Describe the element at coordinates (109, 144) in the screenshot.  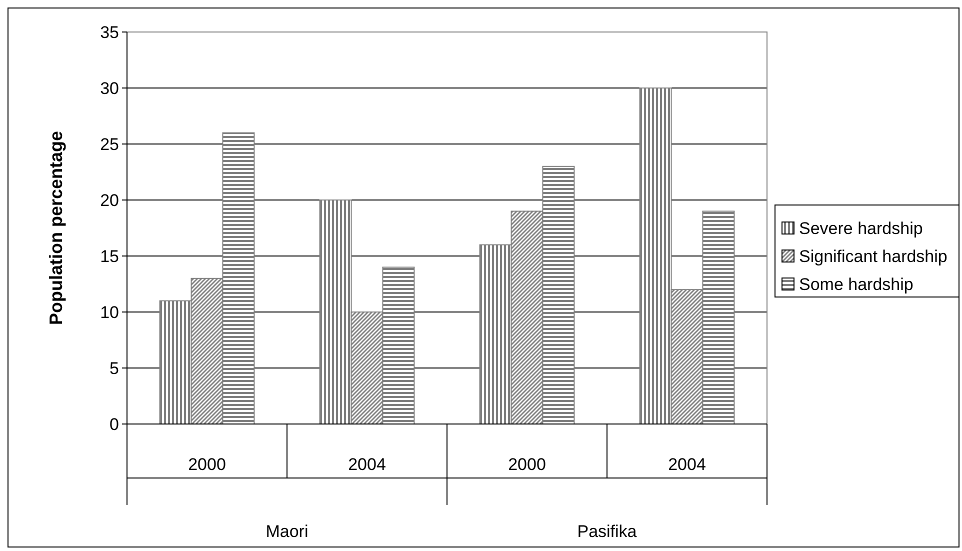
I see `y-tick-label: 25` at that location.